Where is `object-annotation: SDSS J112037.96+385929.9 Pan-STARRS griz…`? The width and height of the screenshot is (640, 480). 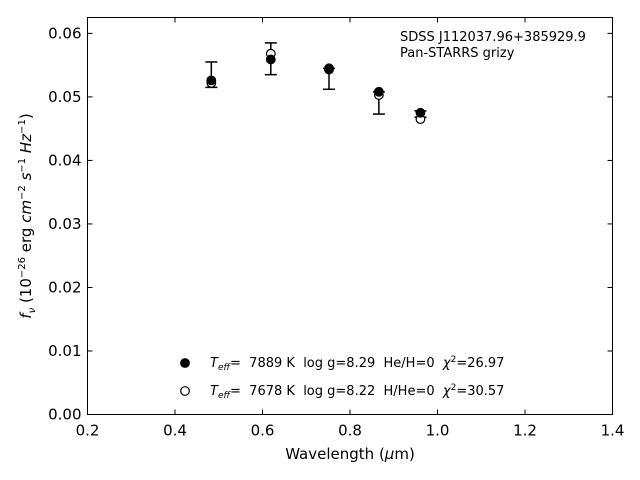
object-annotation: SDSS J112037.96+385929.9 Pan-STARRS griz… is located at coordinates (493, 45).